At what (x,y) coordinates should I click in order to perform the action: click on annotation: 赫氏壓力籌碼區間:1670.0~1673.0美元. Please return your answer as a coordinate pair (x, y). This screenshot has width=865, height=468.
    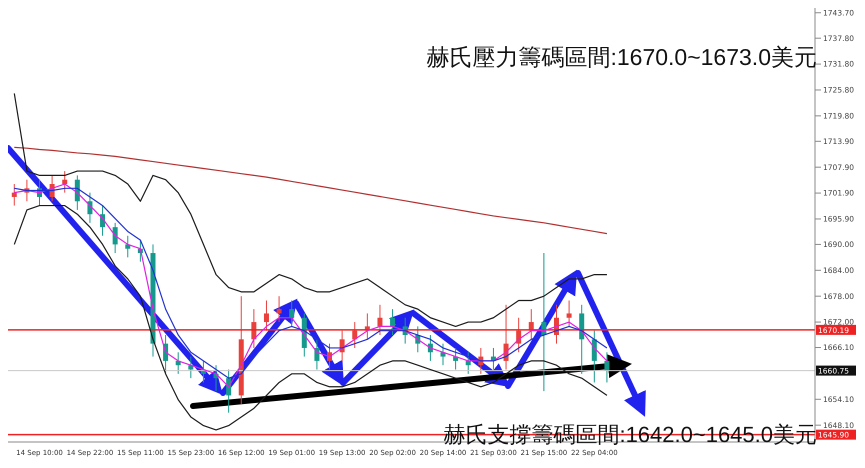
    Looking at the image, I should click on (621, 57).